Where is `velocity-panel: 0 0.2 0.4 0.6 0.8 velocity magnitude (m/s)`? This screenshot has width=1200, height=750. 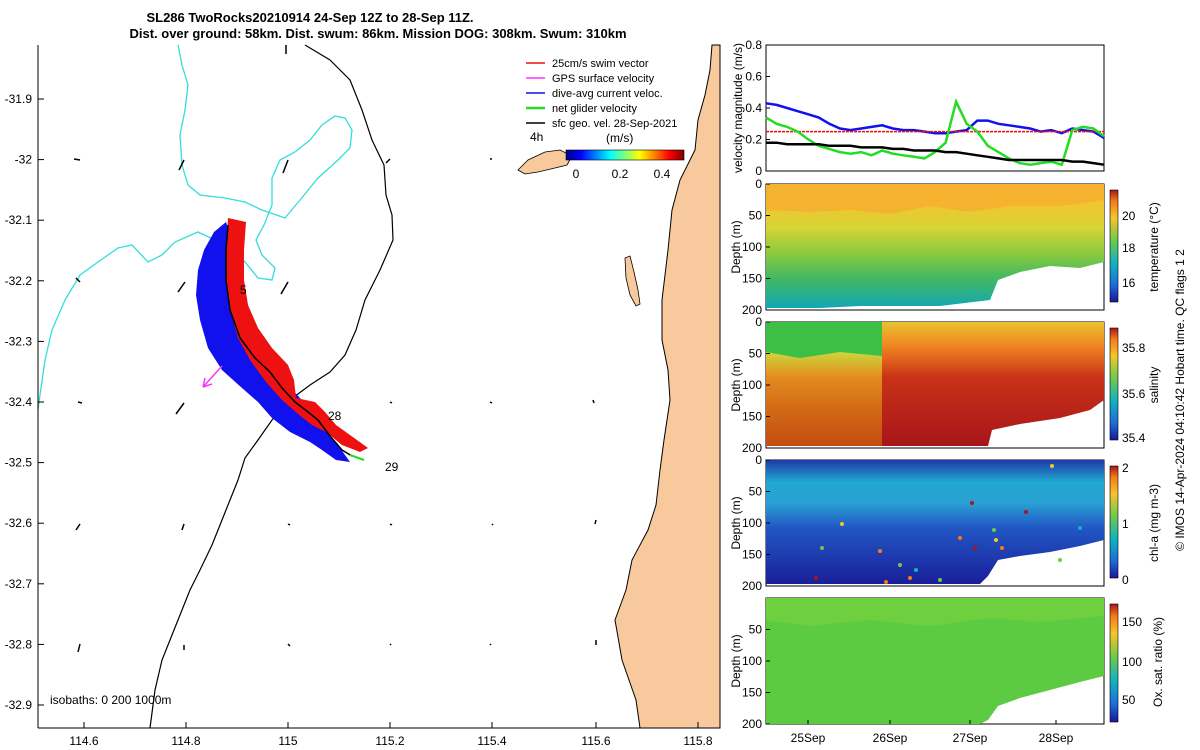 velocity-panel: 0 0.2 0.4 0.6 0.8 velocity magnitude (m/s) is located at coordinates (918, 108).